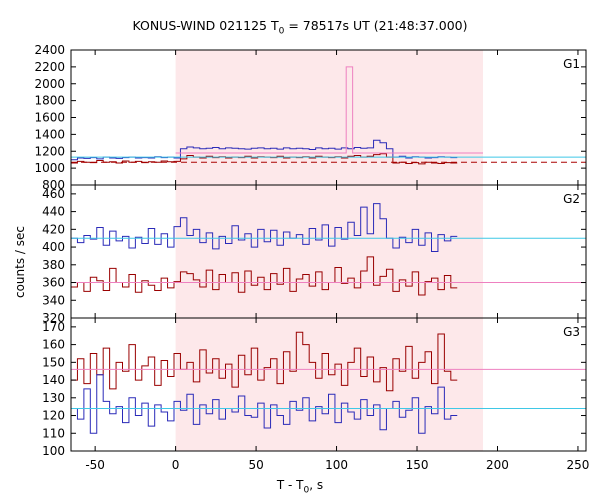  What do you see at coordinates (53, 451) in the screenshot?
I see `y-tick-label: 100` at bounding box center [53, 451].